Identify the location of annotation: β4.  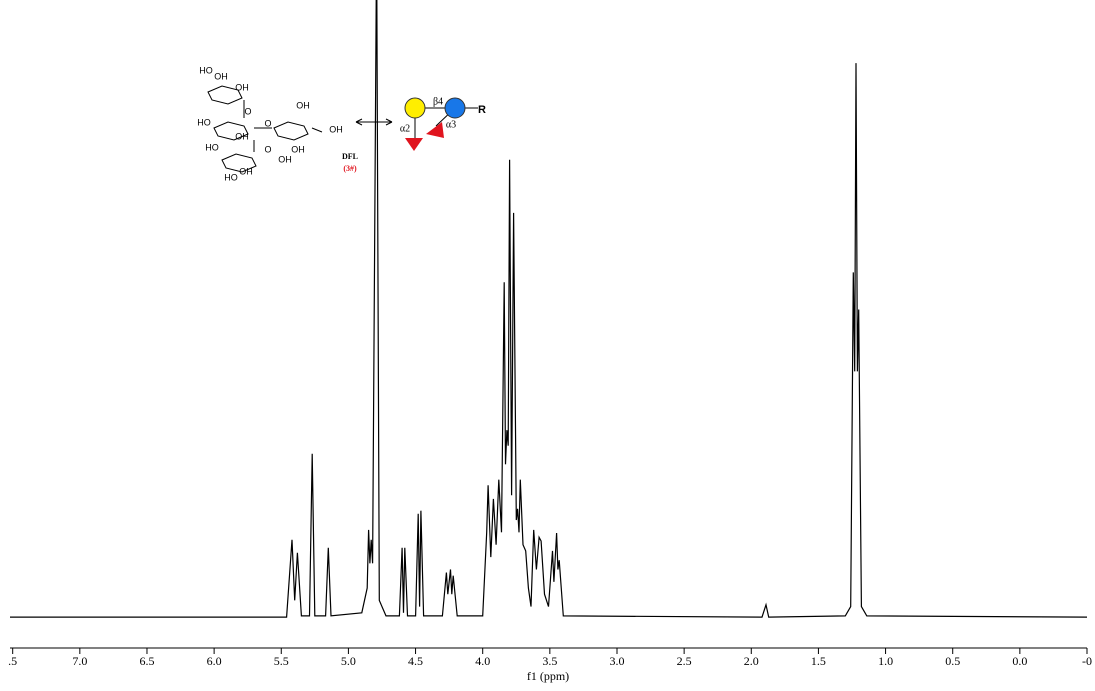
(438, 101).